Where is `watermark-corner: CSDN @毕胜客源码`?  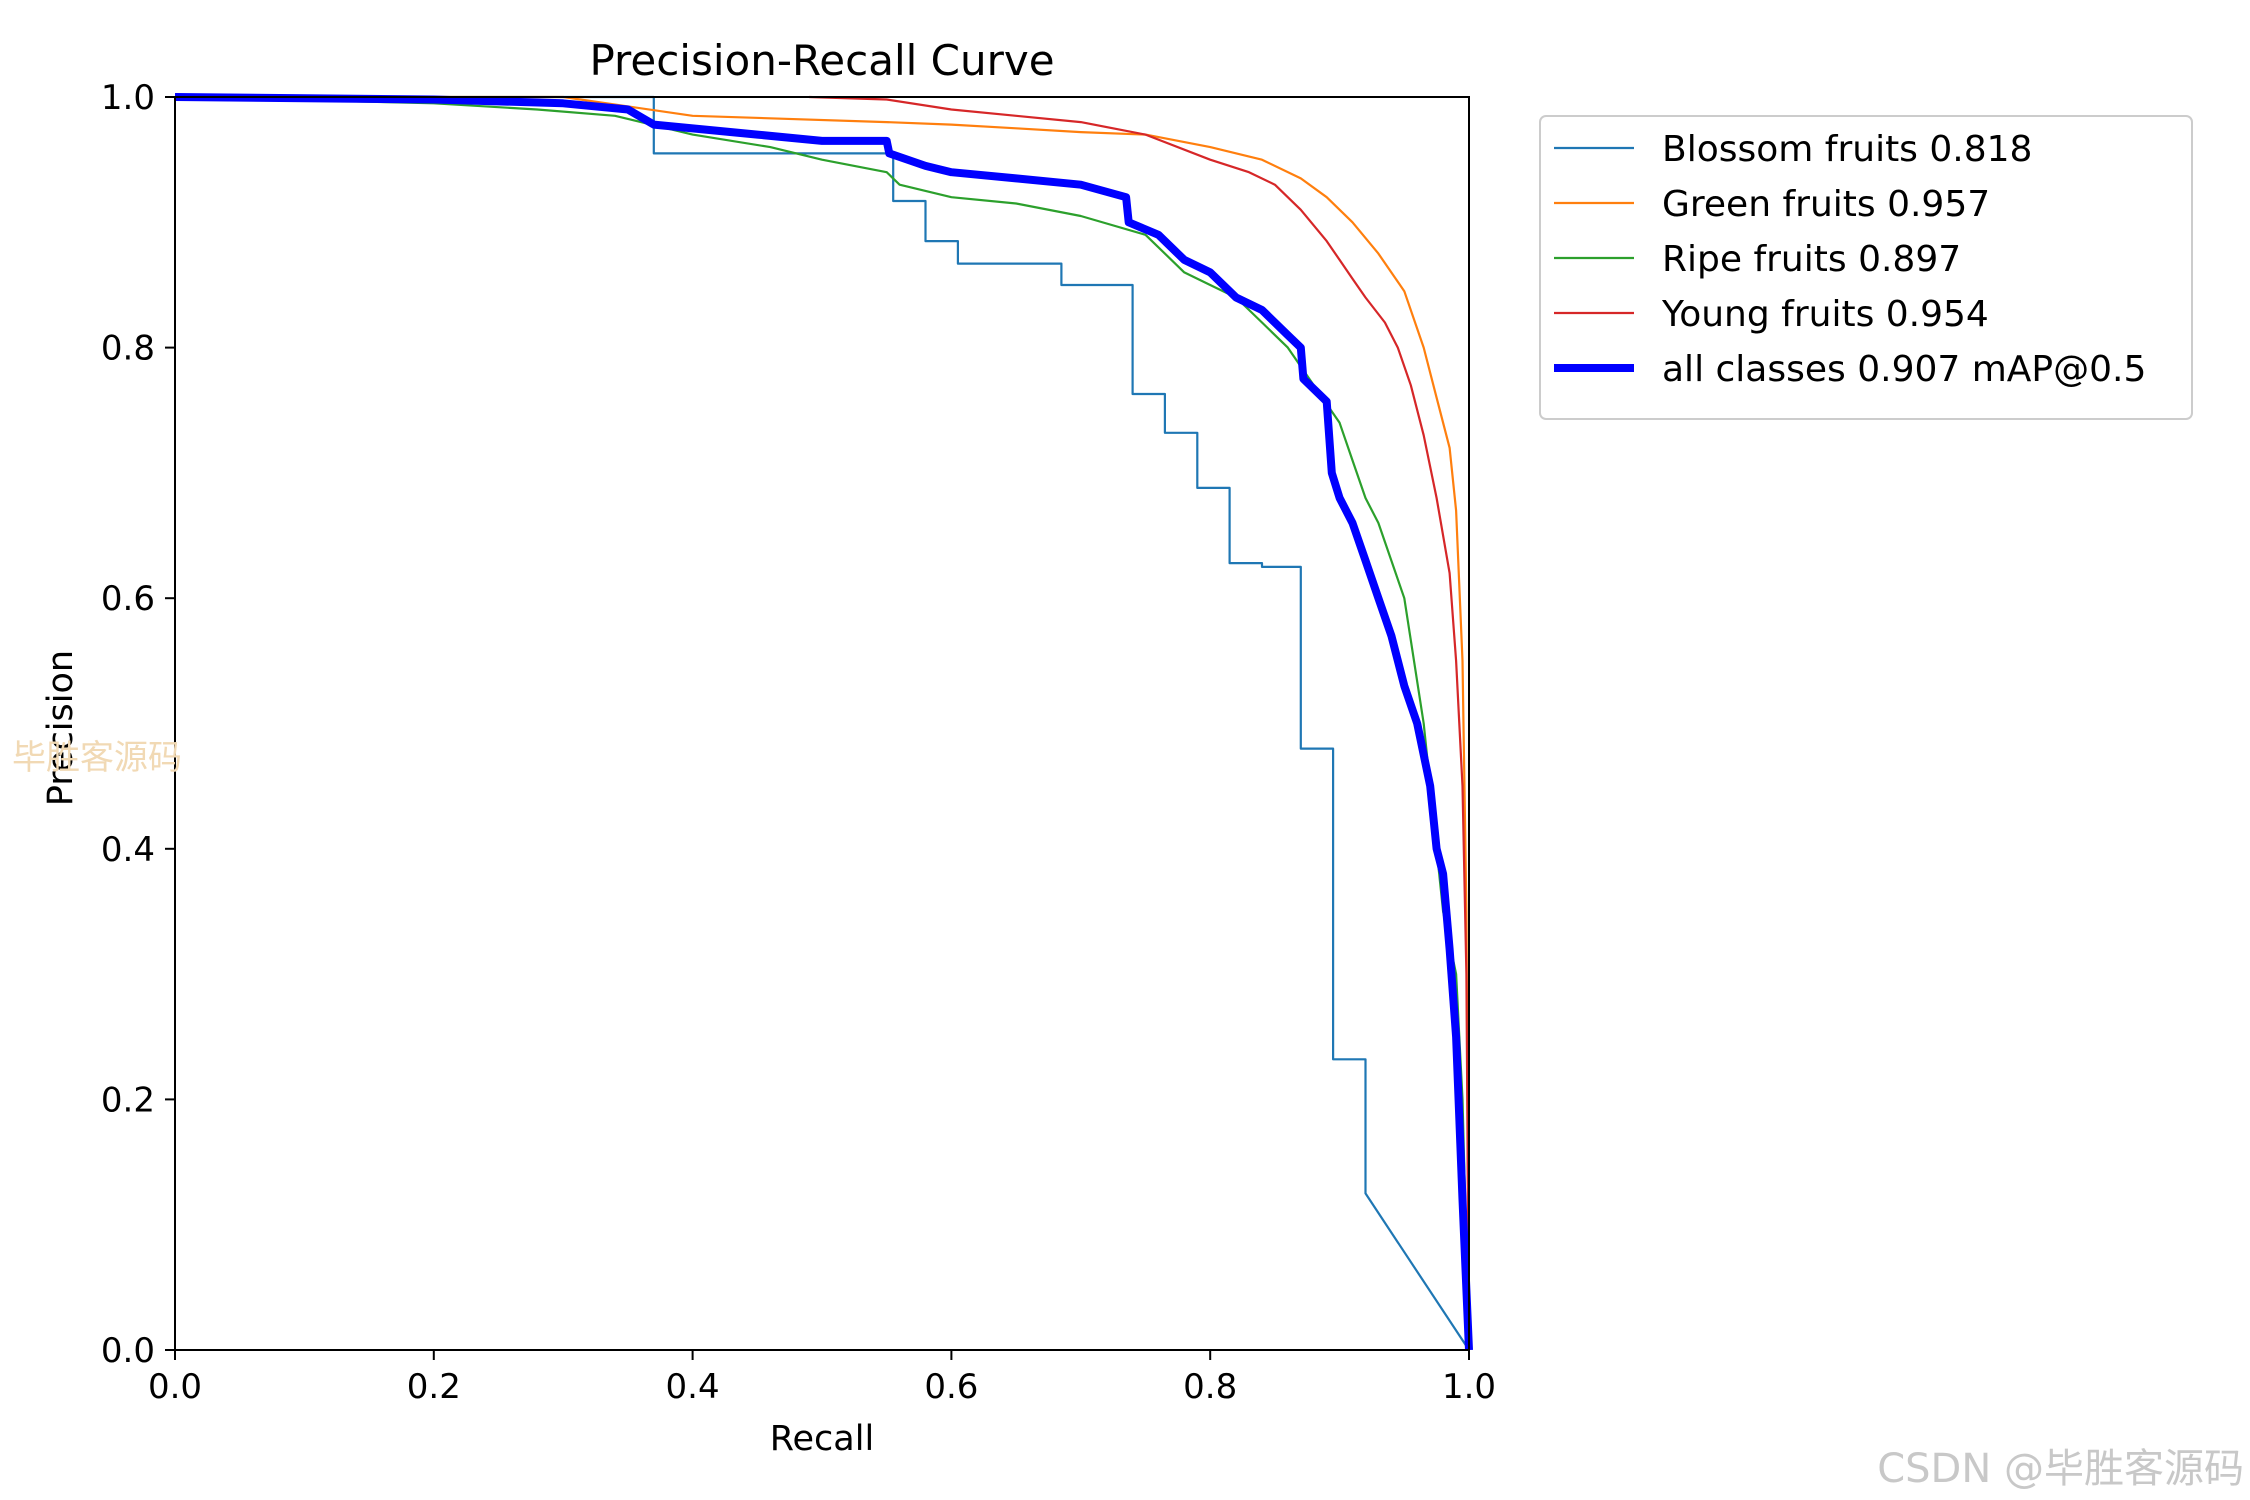 watermark-corner: CSDN @毕胜客源码 is located at coordinates (2060, 1469).